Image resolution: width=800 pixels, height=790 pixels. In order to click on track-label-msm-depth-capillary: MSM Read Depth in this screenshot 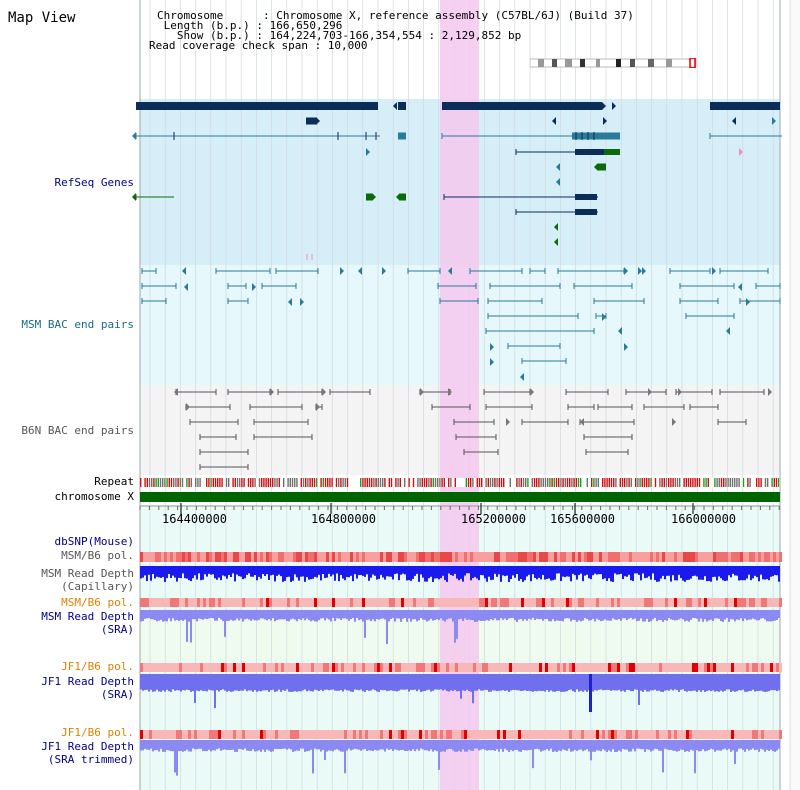, I will do `click(87, 573)`.